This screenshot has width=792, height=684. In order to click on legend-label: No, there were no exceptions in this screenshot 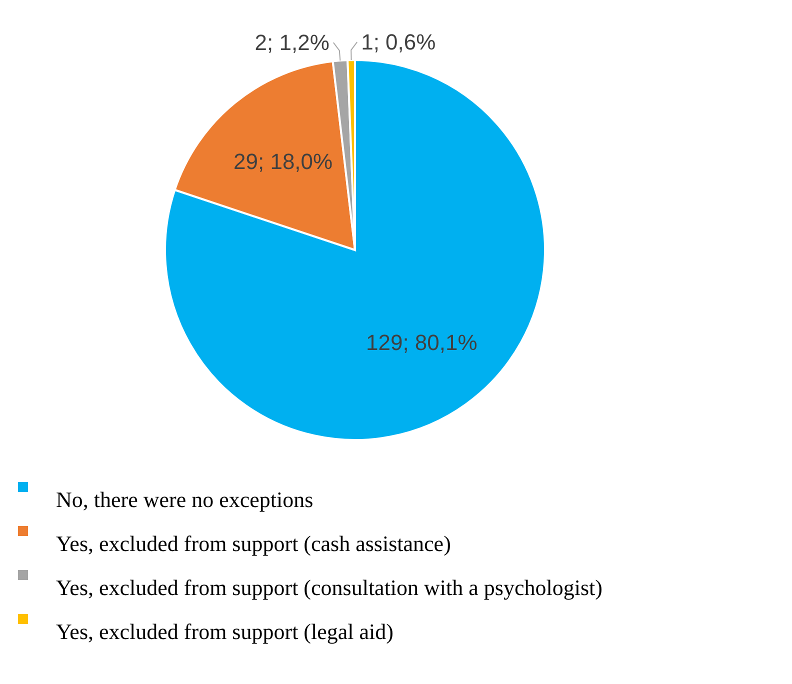, I will do `click(185, 500)`.